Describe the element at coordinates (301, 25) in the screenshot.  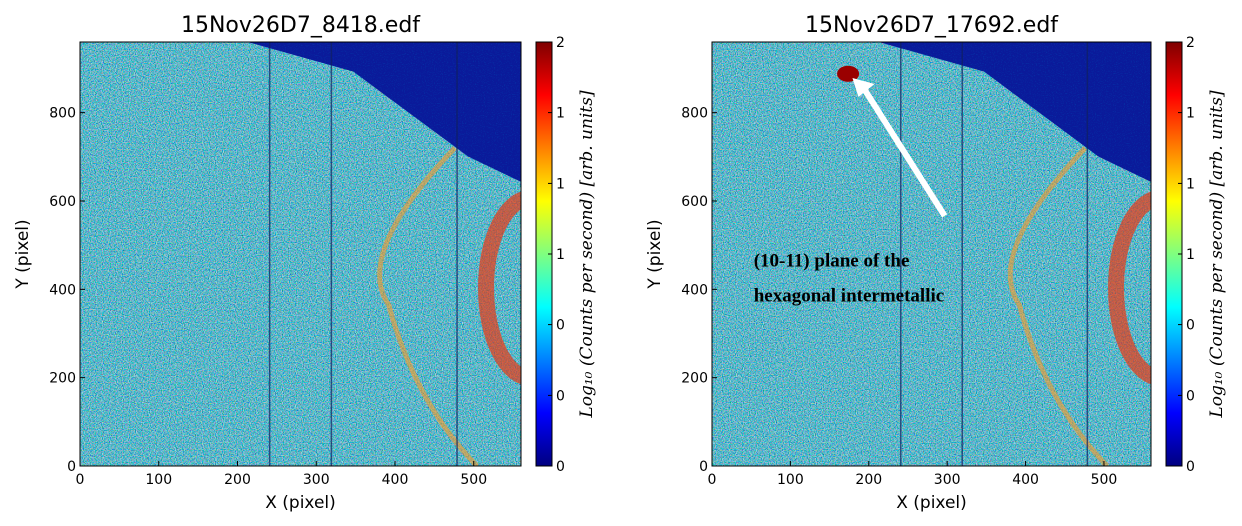
I see `chart-title: 15Nov26D7_8418.edf` at that location.